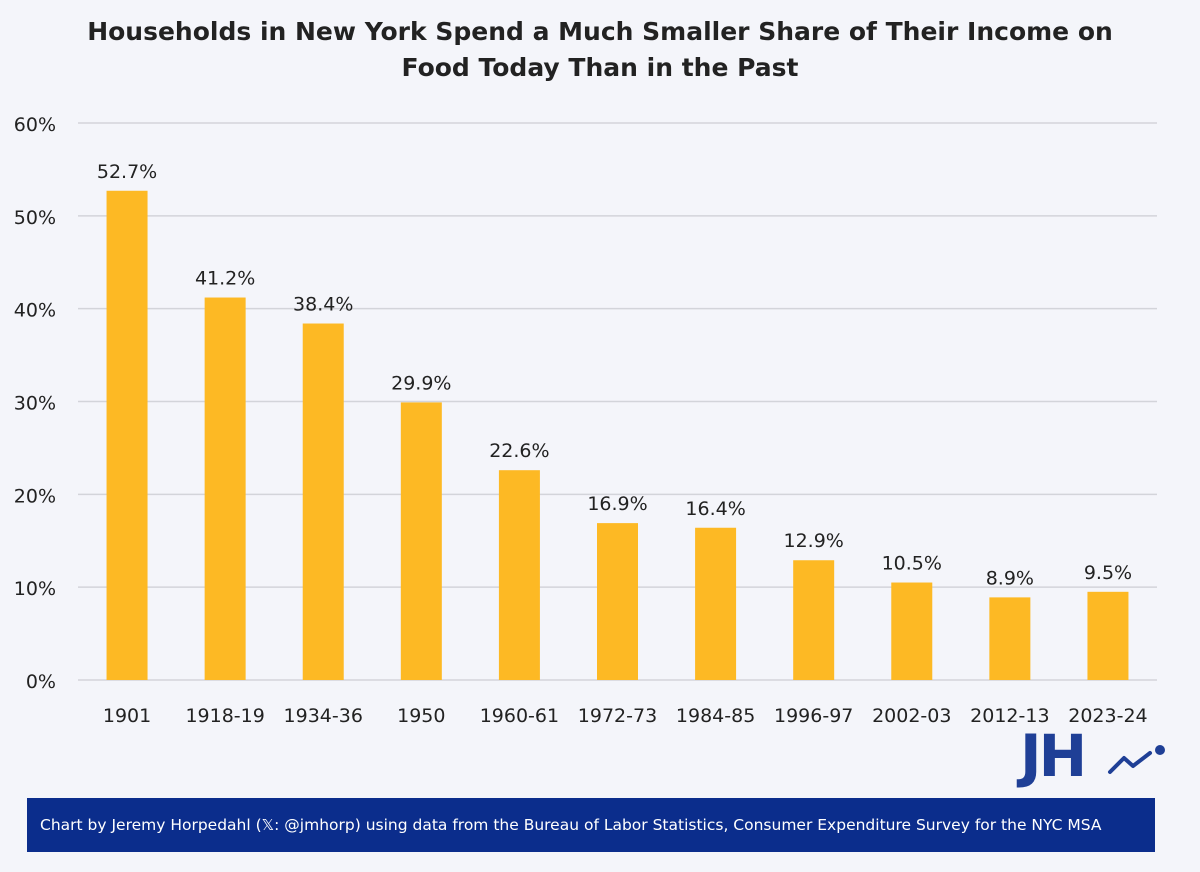 This screenshot has width=1200, height=872. Describe the element at coordinates (421, 383) in the screenshot. I see `data-label: 29.9%` at that location.